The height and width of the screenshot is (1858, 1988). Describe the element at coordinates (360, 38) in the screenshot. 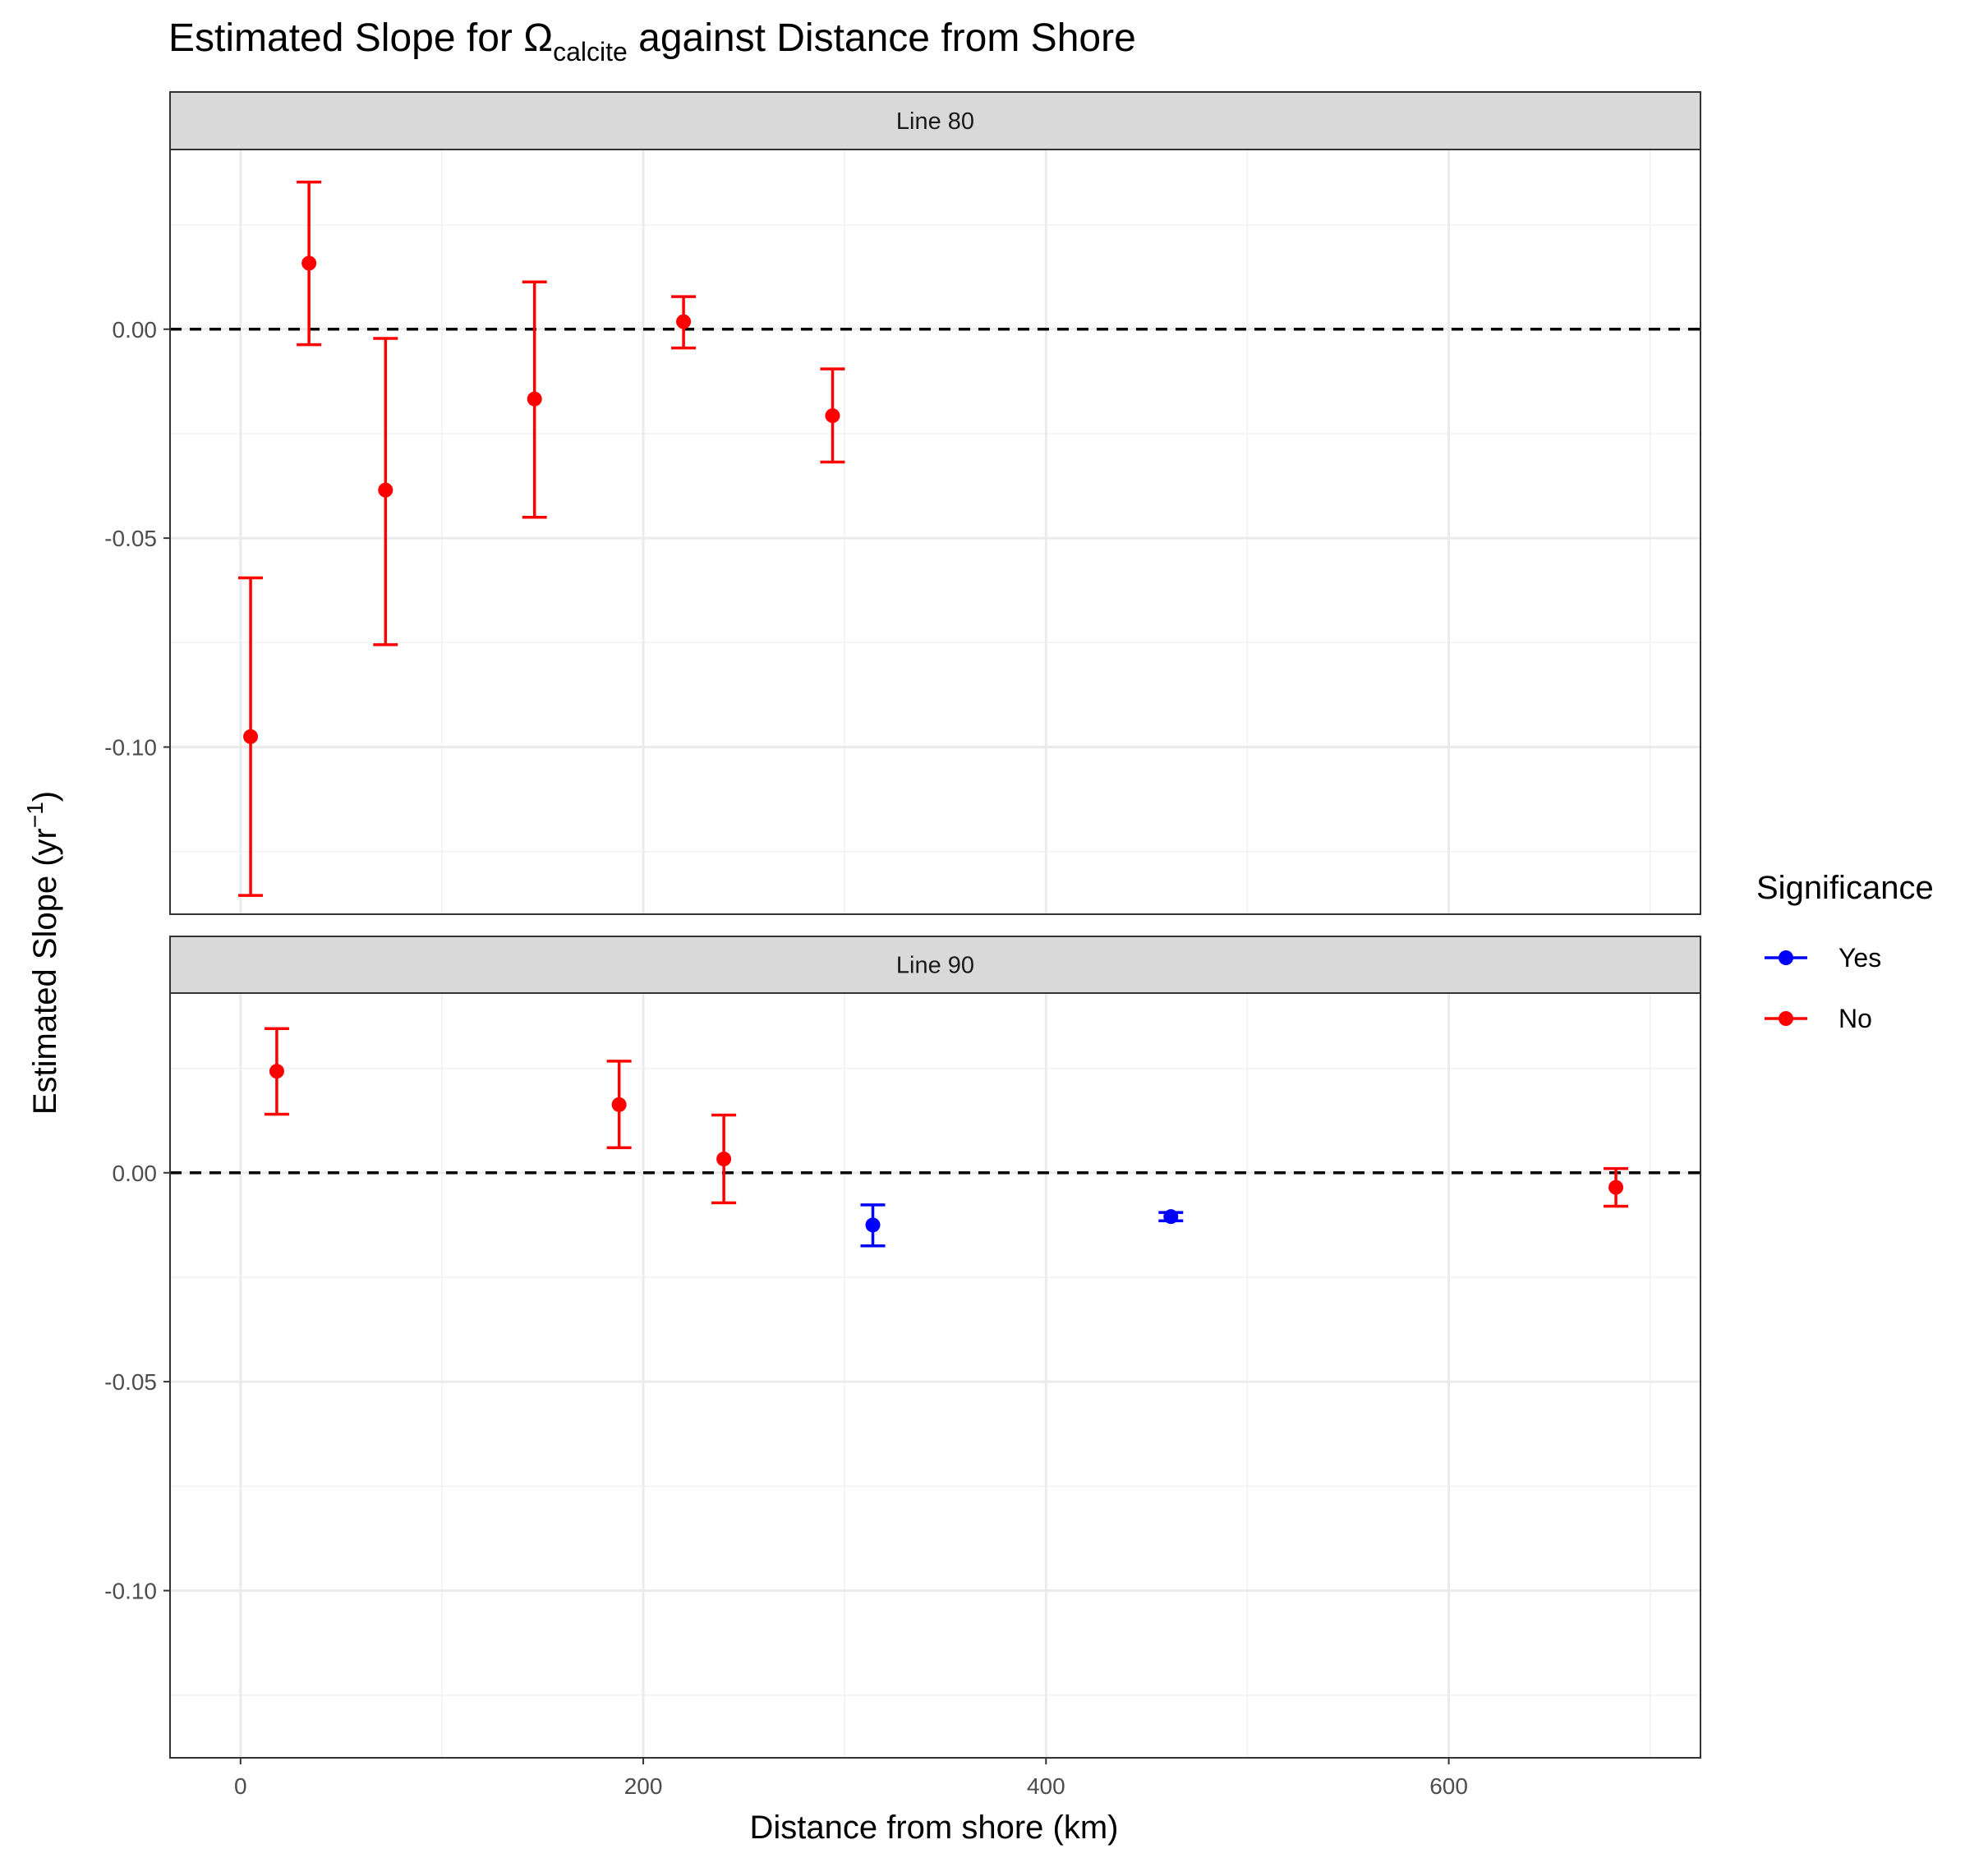

I see `chart-title-main: Estimated Slope for Ω` at that location.